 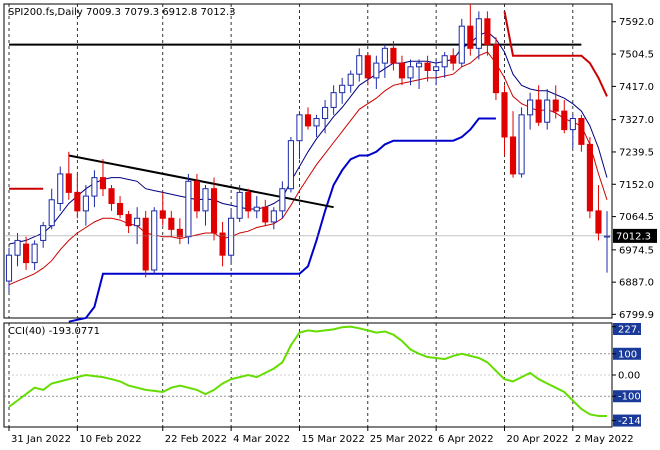 What do you see at coordinates (196, 439) in the screenshot?
I see `x-tick-label: 22 Feb 2022` at bounding box center [196, 439].